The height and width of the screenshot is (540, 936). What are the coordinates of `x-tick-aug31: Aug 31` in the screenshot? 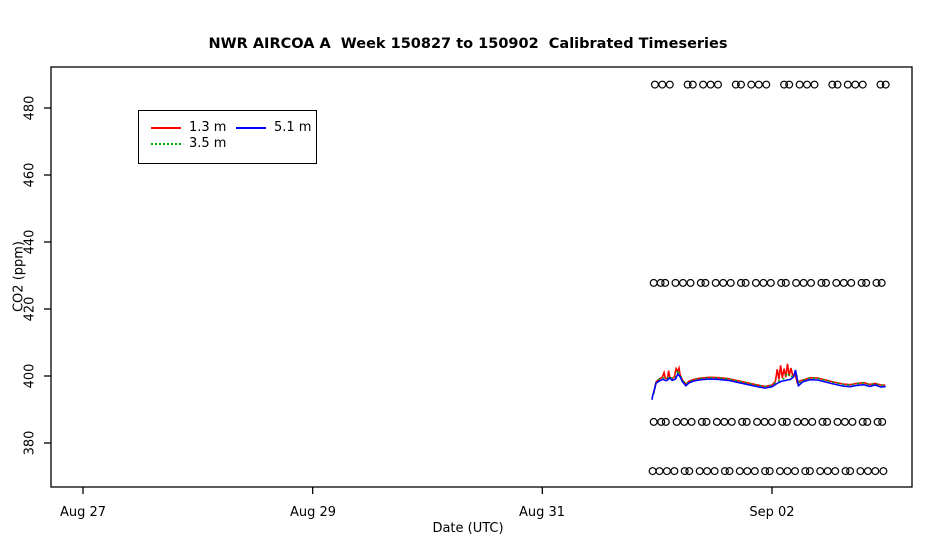 It's located at (542, 512).